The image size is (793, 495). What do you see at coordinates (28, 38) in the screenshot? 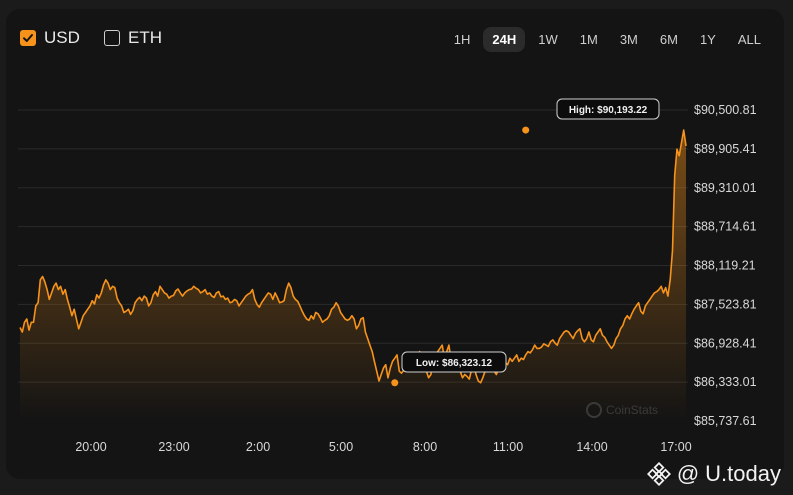
I see `checkbox-checked-icon` at bounding box center [28, 38].